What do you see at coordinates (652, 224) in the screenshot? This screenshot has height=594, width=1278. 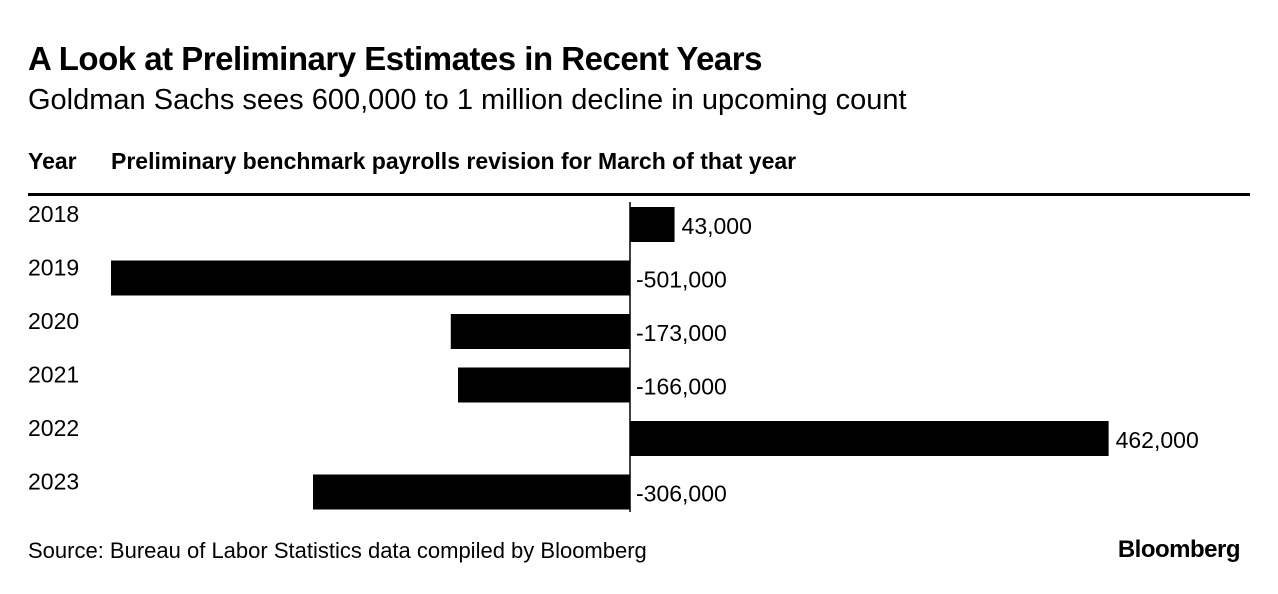 I see `bar-2018` at bounding box center [652, 224].